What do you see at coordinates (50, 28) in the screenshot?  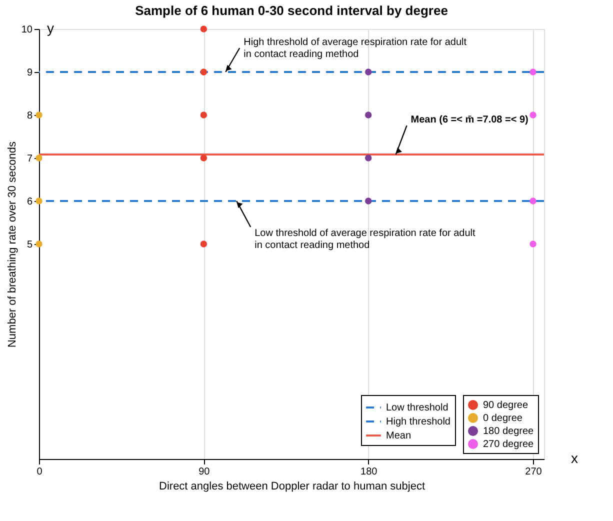 I see `annotation: y` at bounding box center [50, 28].